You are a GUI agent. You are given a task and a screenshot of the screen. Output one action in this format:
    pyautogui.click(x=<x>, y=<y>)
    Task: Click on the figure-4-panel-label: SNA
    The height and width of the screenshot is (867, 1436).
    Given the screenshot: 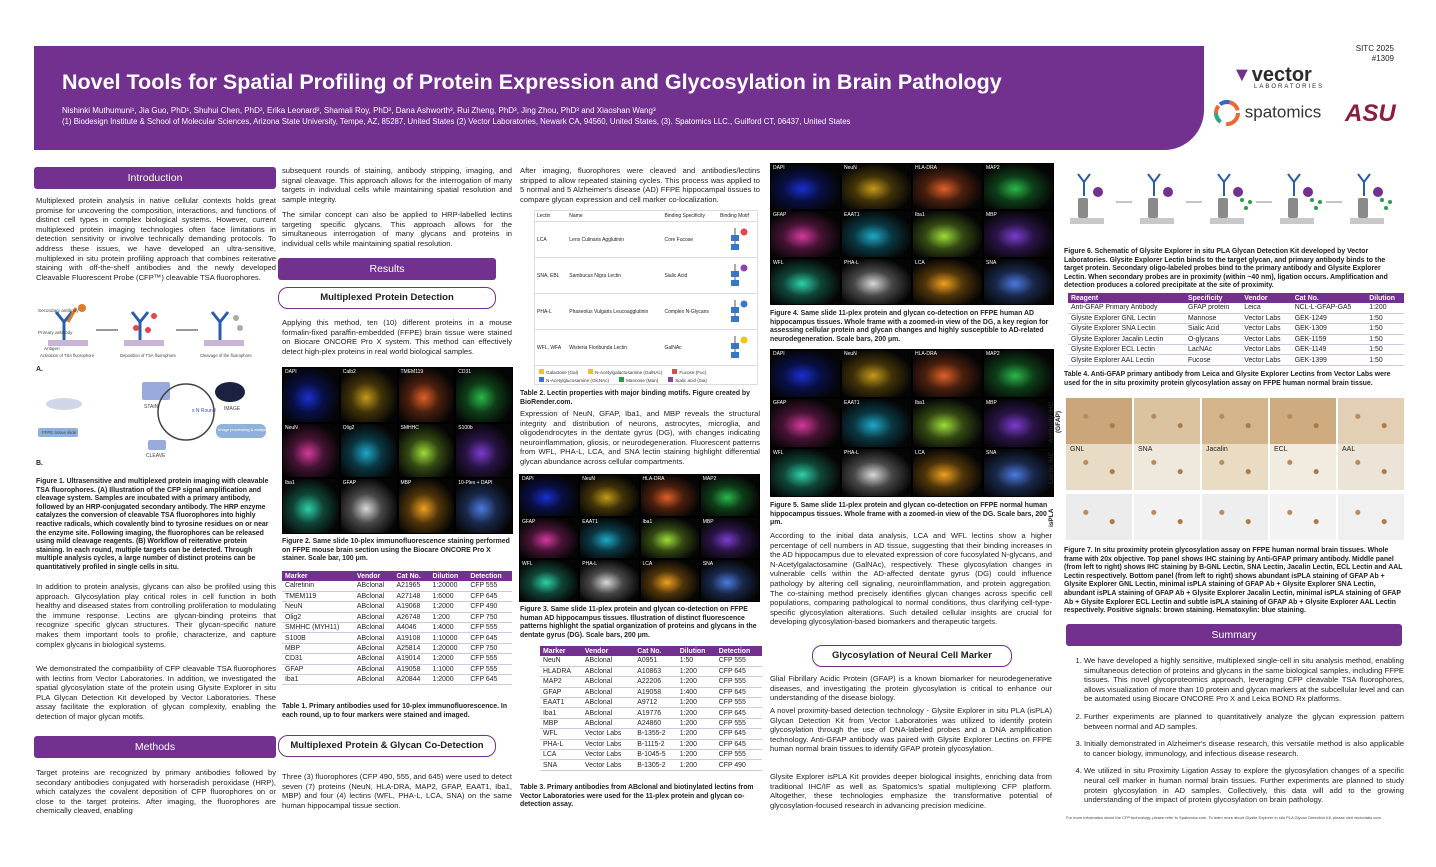 What is the action you would take?
    pyautogui.click(x=991, y=262)
    